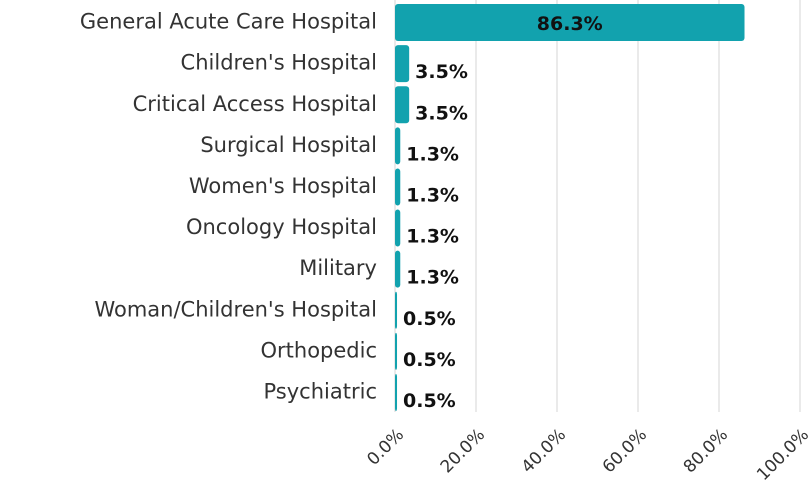 This screenshot has height=496, width=812. What do you see at coordinates (544, 451) in the screenshot?
I see `x-tick-label: 40.0%` at bounding box center [544, 451].